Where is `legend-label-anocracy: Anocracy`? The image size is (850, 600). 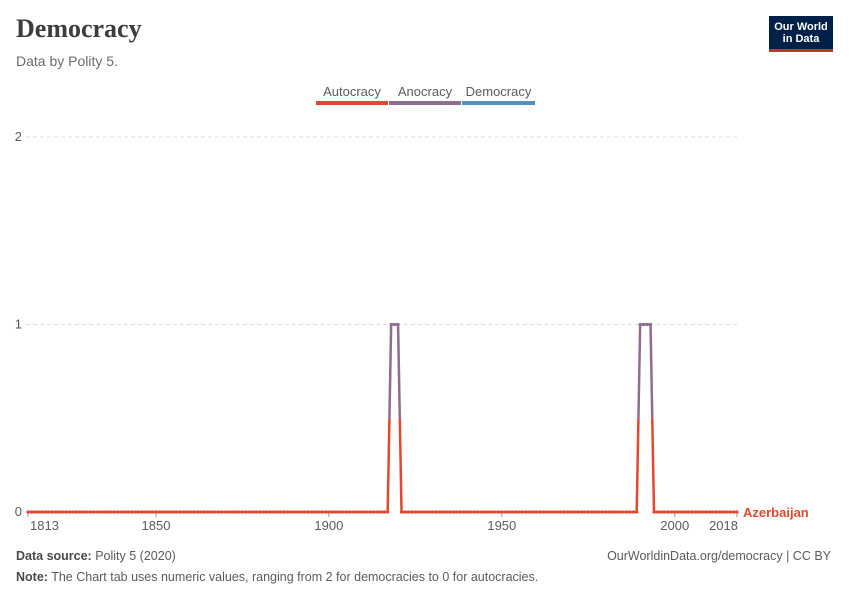 legend-label-anocracy: Anocracy is located at coordinates (425, 91).